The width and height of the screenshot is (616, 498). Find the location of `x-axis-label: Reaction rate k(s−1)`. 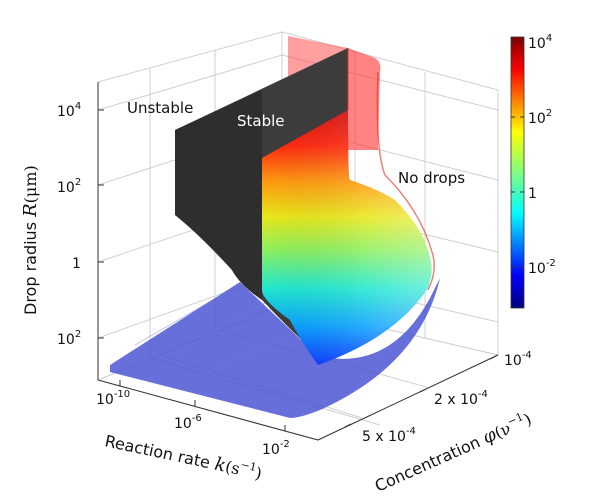

x-axis-label: Reaction rate k(s−1) is located at coordinates (183, 456).